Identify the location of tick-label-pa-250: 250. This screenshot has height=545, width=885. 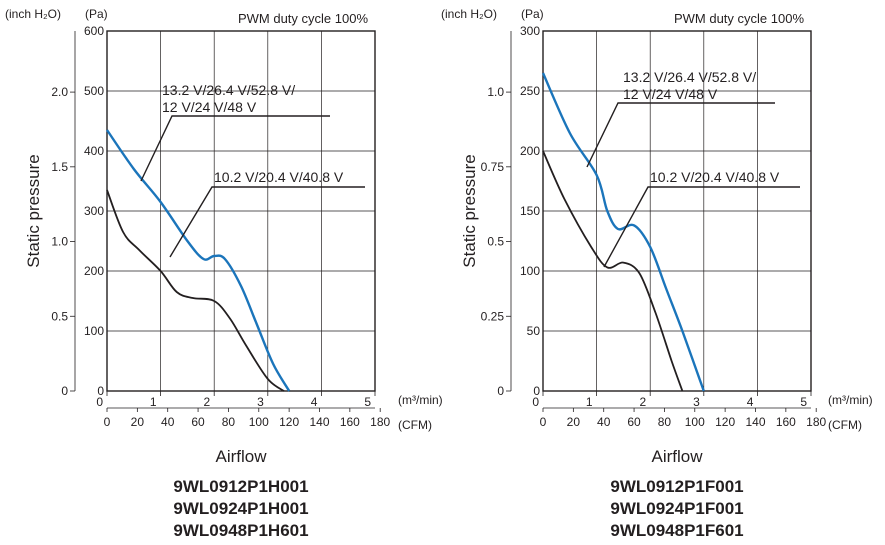
(530, 91).